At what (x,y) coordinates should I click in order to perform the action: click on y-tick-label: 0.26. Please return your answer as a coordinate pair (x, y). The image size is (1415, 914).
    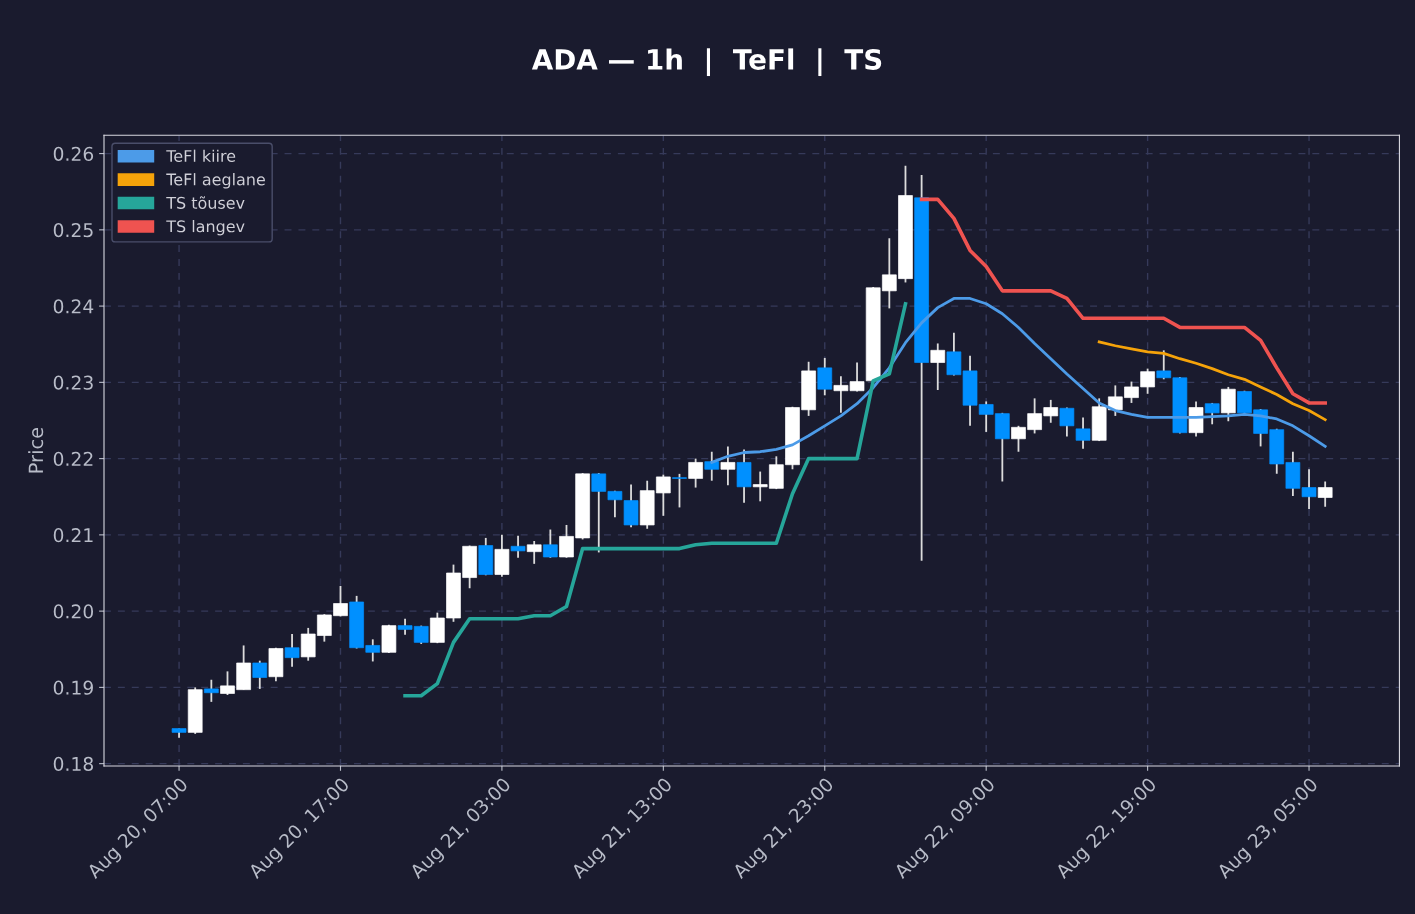
    Looking at the image, I should click on (73, 153).